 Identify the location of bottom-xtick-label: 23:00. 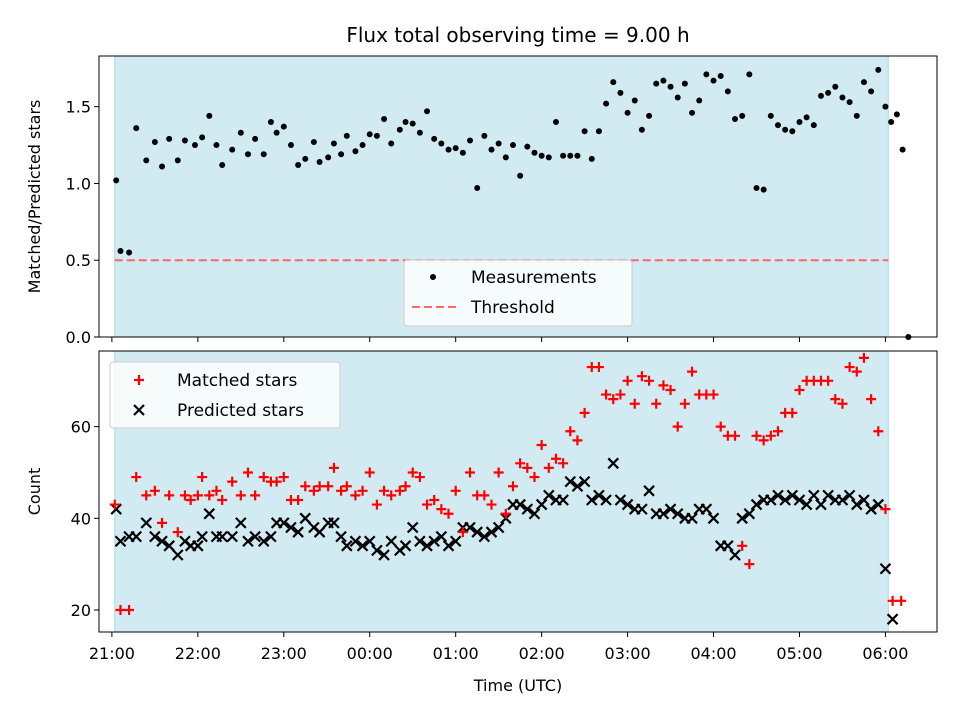
(284, 653).